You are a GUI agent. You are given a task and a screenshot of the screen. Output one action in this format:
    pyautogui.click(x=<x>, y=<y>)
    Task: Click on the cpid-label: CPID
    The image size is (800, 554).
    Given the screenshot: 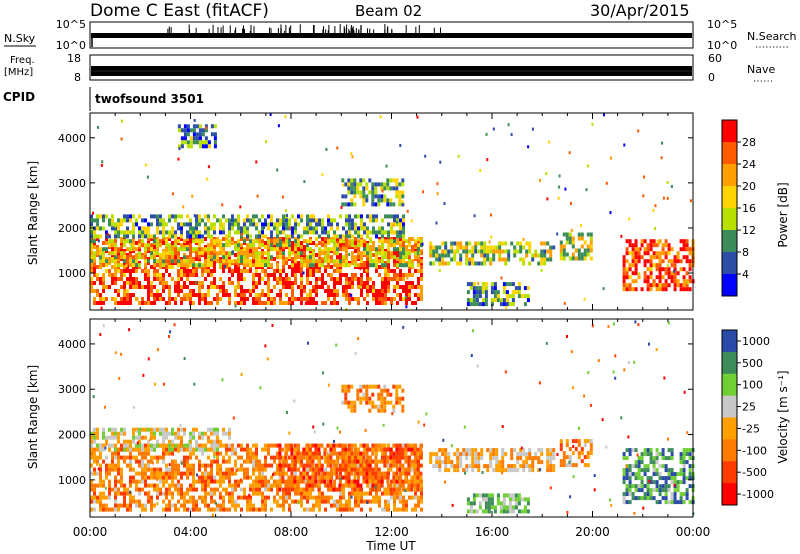 What is the action you would take?
    pyautogui.click(x=19, y=97)
    